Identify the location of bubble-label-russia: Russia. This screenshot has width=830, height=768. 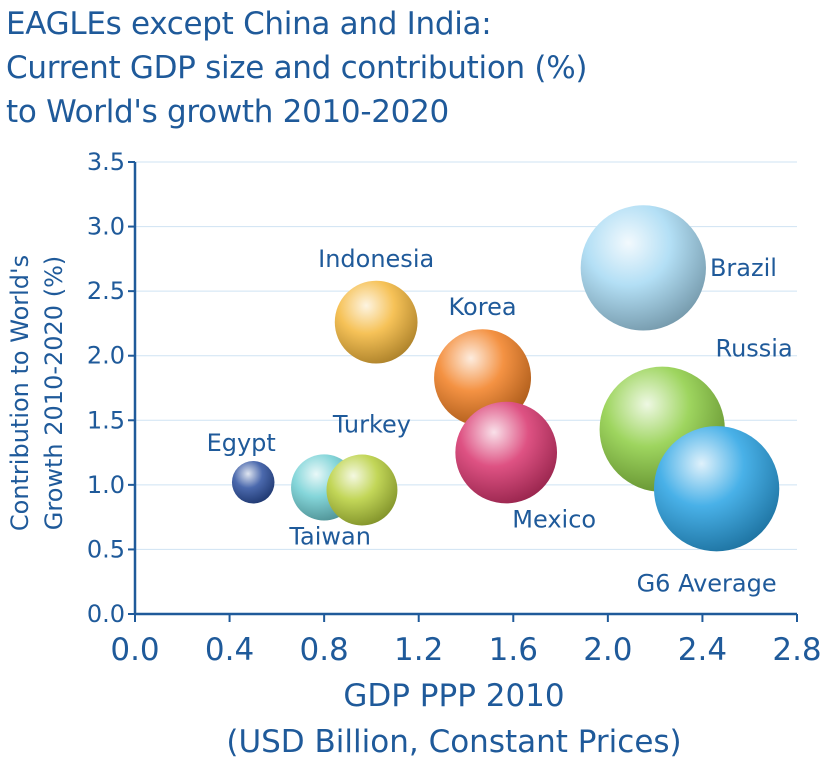
(753, 349).